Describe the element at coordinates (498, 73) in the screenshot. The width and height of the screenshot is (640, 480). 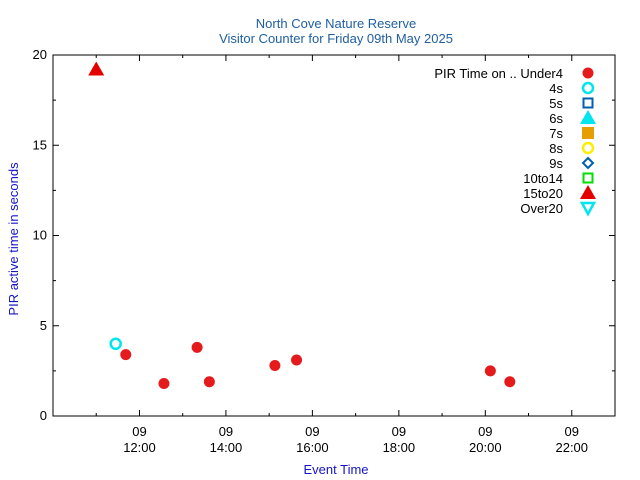
I see `legend-title: PIR Time on .. Under4` at that location.